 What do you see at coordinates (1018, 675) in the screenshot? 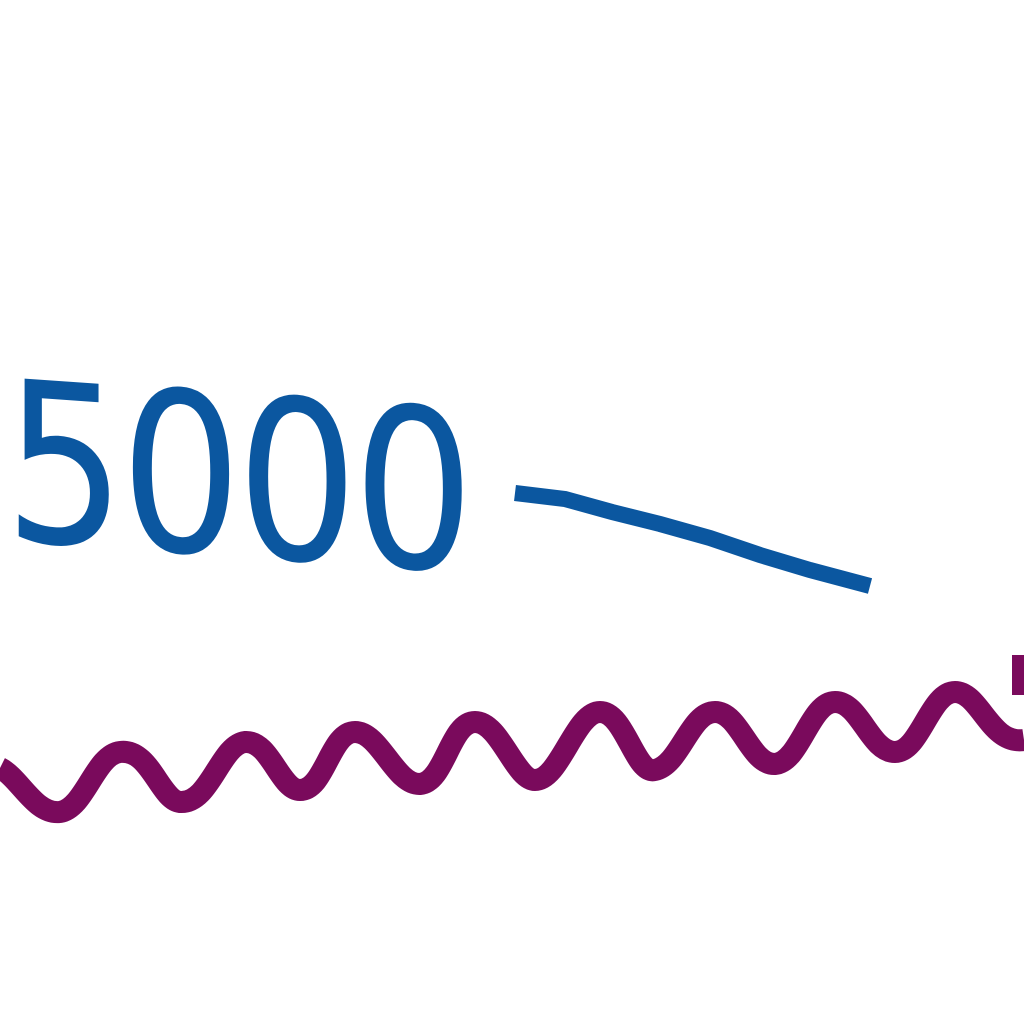
I see `edge-mark` at bounding box center [1018, 675].